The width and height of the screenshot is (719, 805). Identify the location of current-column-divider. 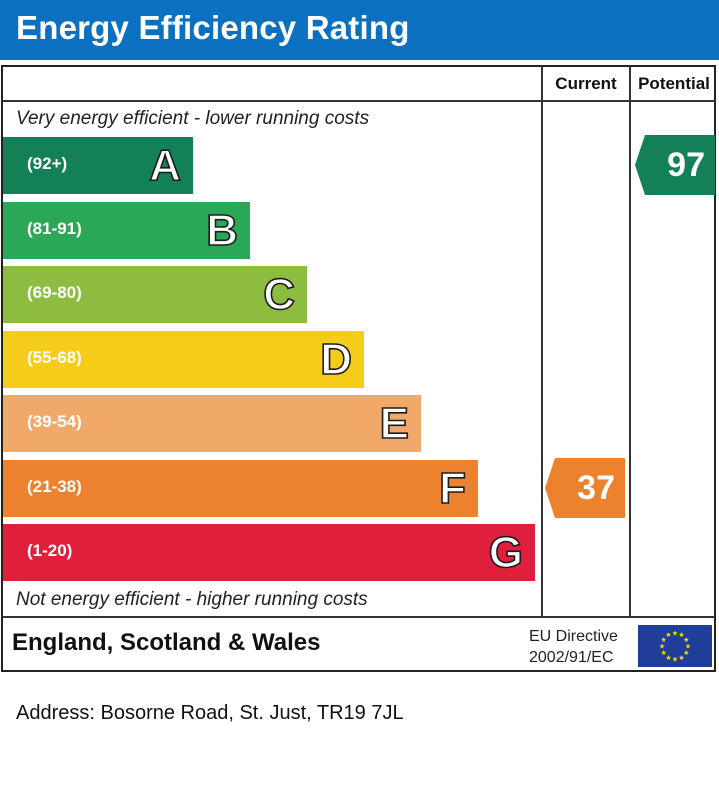
(542, 341).